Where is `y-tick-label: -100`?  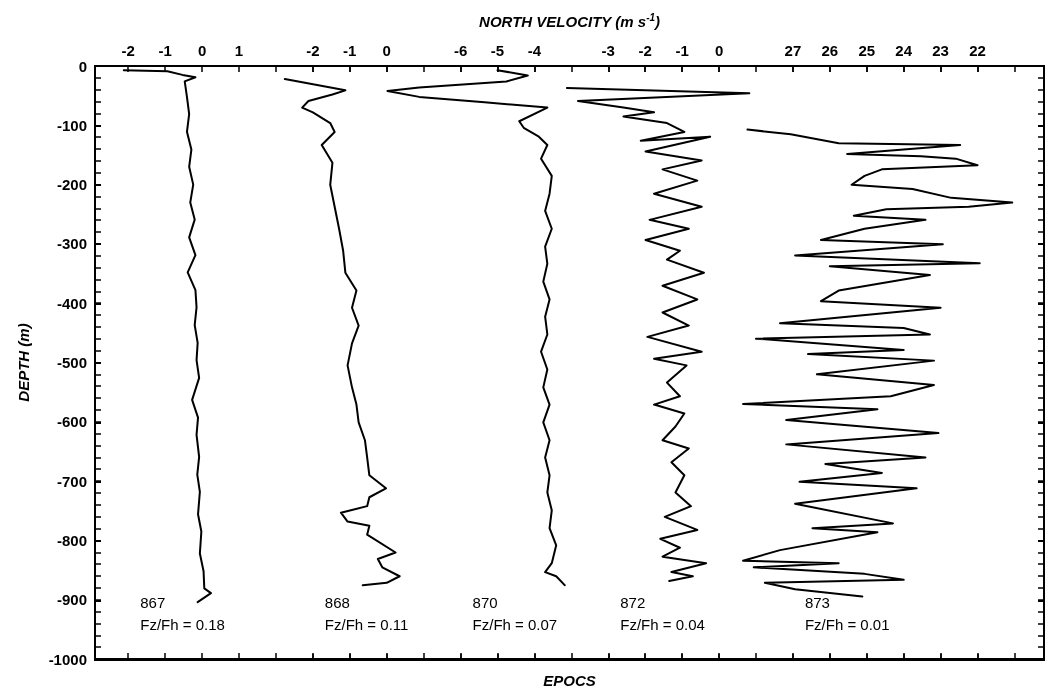 y-tick-label: -100 is located at coordinates (71, 125).